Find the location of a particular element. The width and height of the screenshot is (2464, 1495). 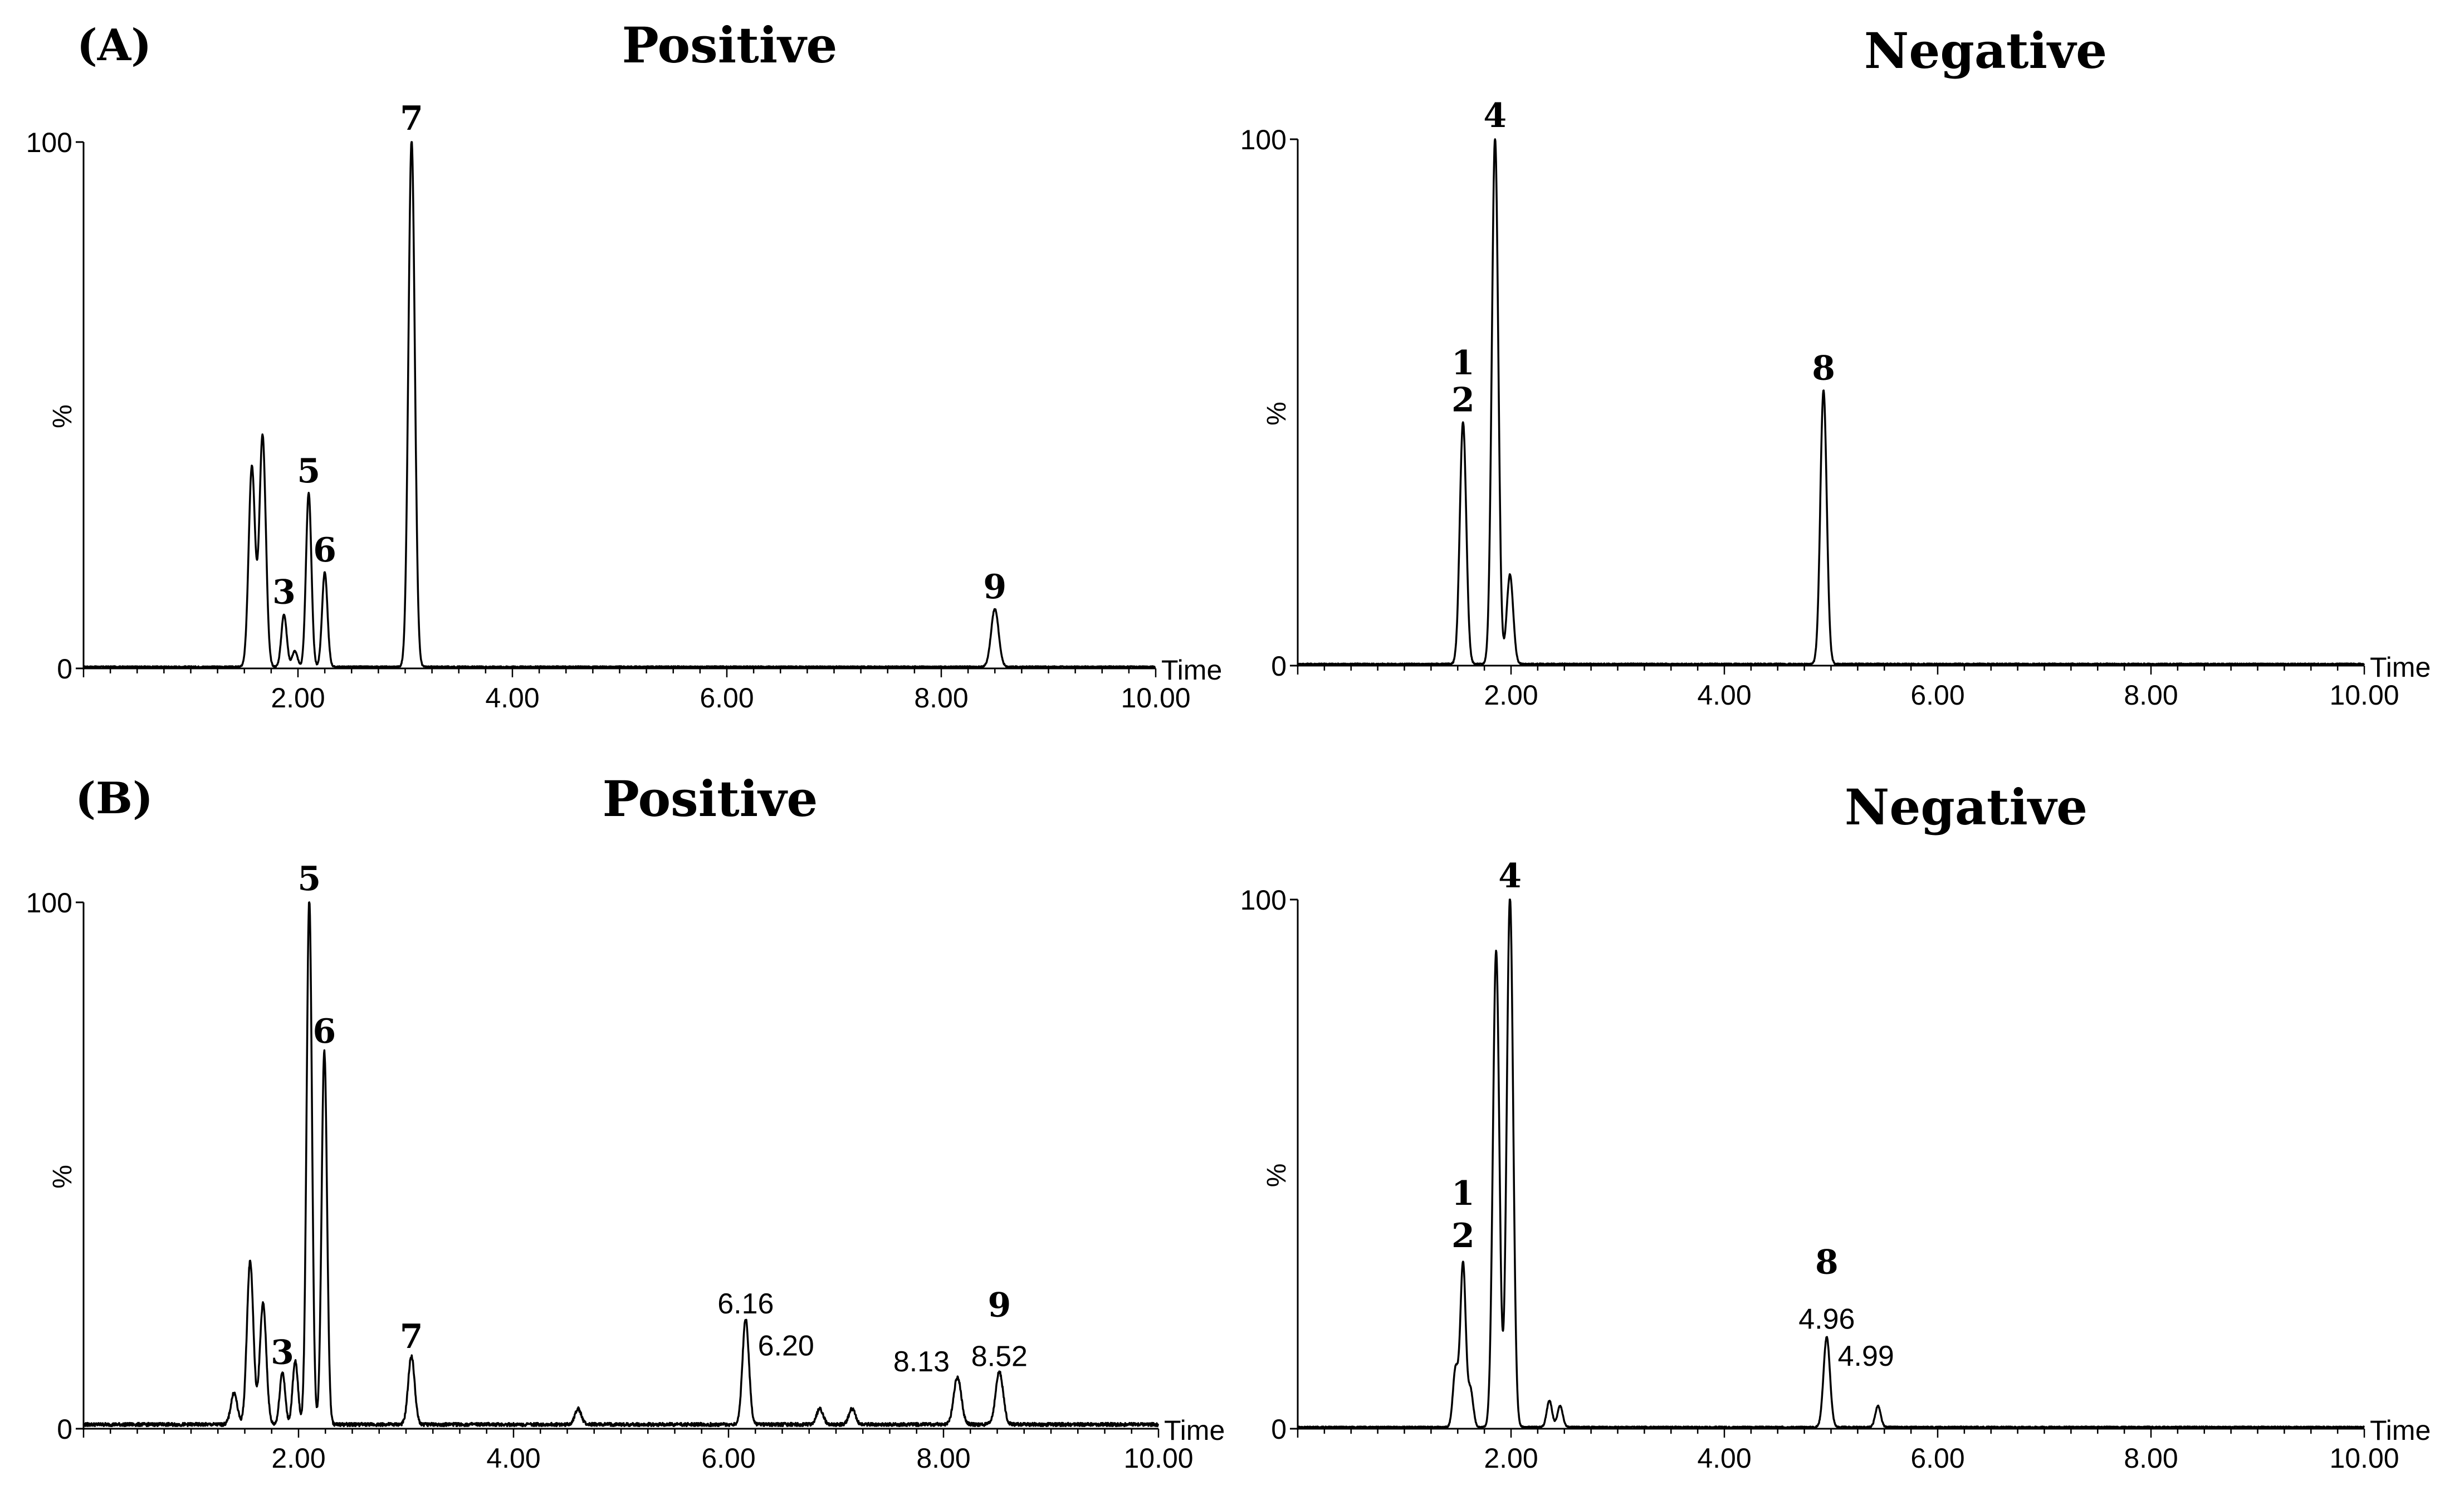

panel-label: (A) is located at coordinates (114, 45).